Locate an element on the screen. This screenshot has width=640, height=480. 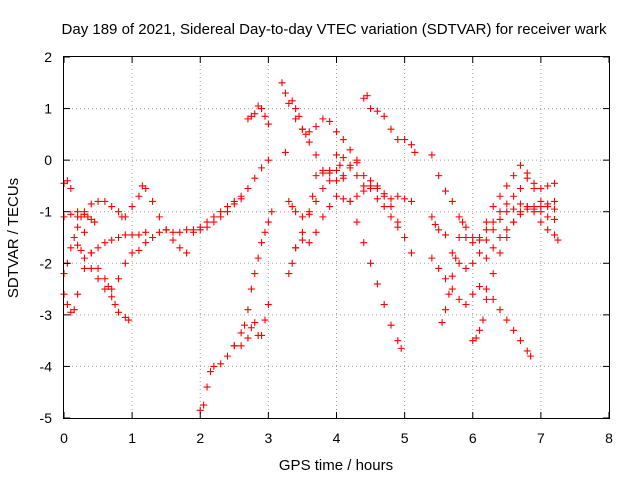
x-tick-label: 2 is located at coordinates (200, 438).